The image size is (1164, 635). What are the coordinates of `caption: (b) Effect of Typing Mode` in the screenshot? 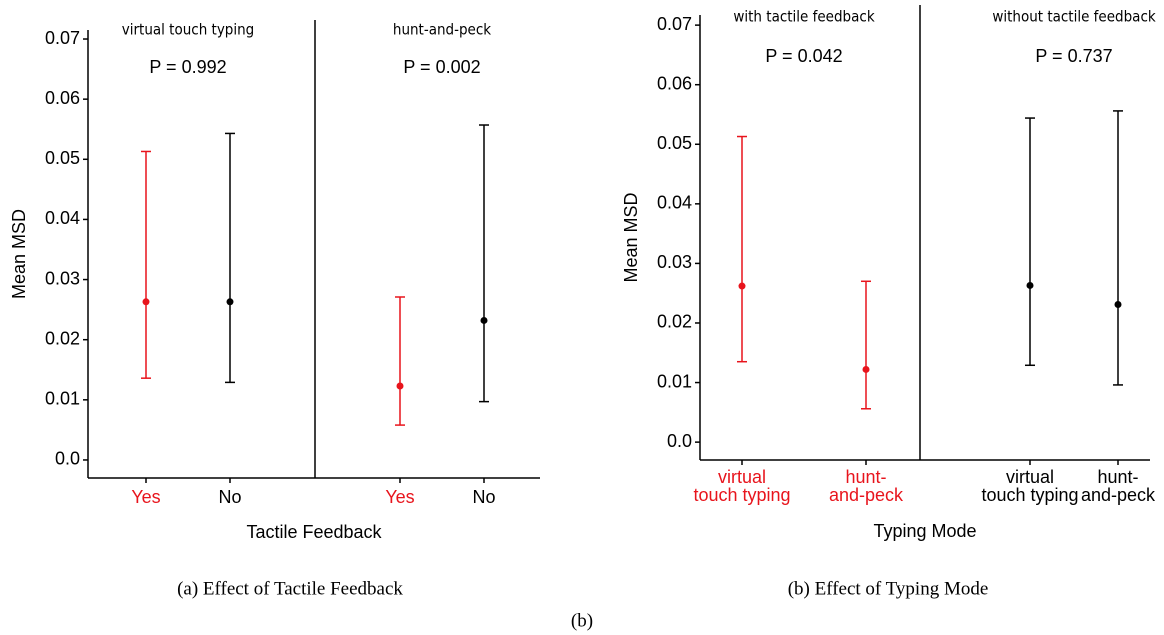 It's located at (888, 588).